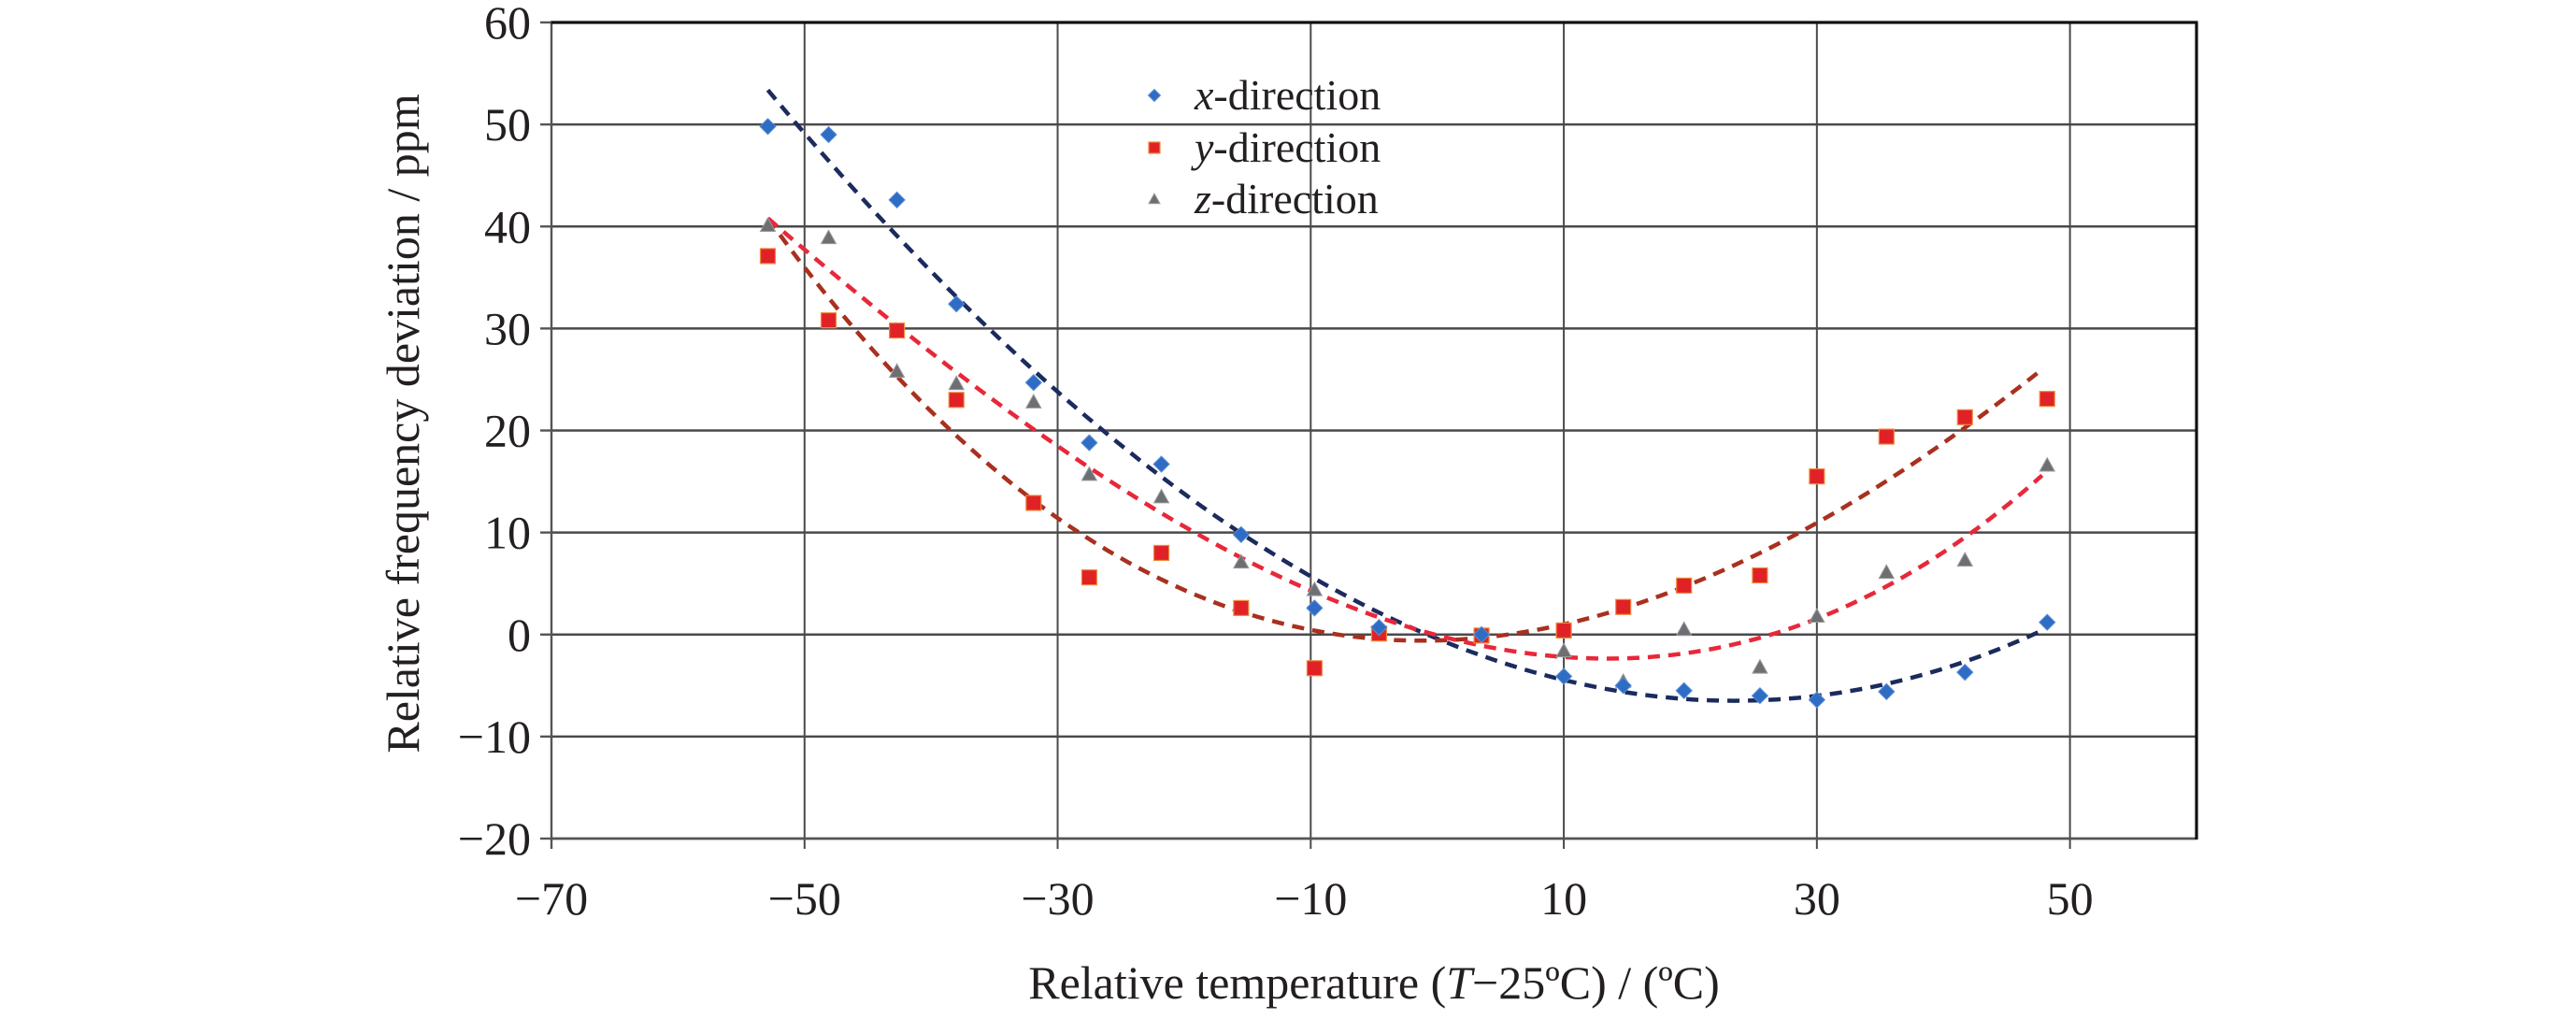  I want to click on y-tick-label: 20, so click(507, 431).